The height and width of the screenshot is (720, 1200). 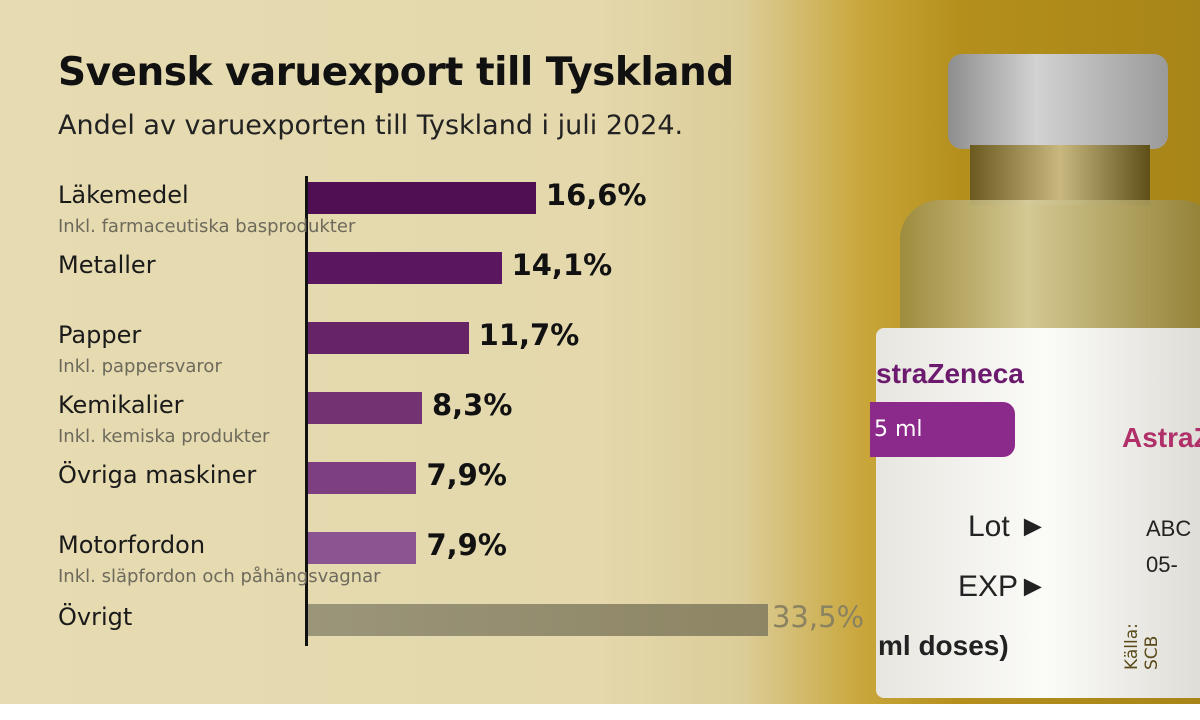 I want to click on photo-code1: ABC, so click(x=1169, y=528).